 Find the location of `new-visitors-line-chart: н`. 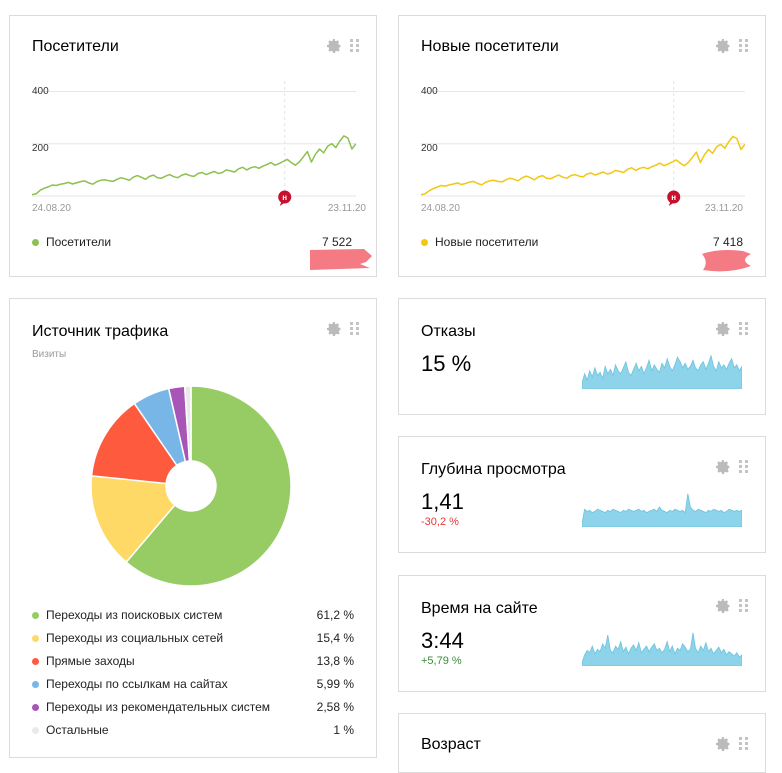

new-visitors-line-chart: н is located at coordinates (583, 144).